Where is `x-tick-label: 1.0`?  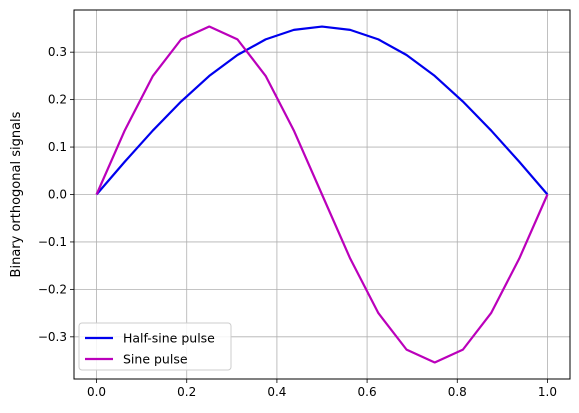
x-tick-label: 1.0 is located at coordinates (547, 392).